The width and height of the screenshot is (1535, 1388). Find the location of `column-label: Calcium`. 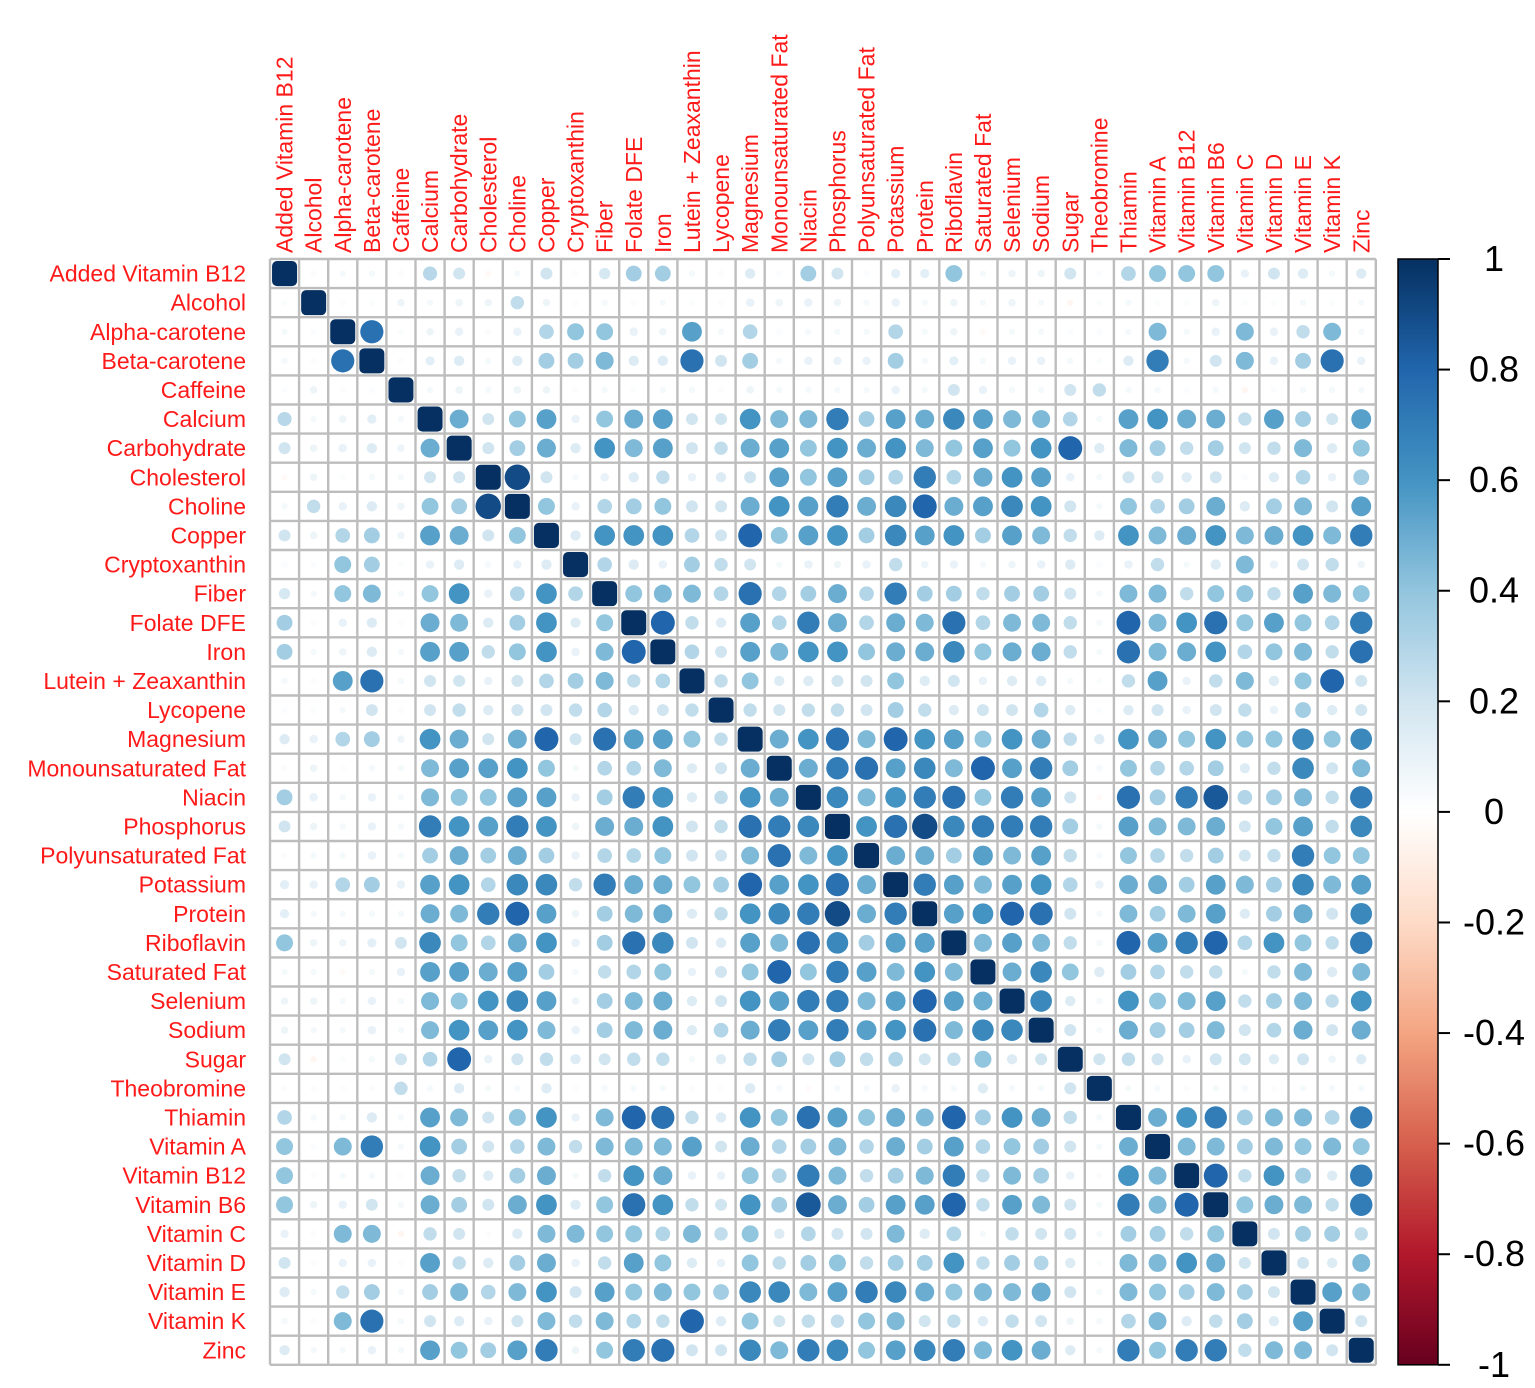

column-label: Calcium is located at coordinates (430, 211).